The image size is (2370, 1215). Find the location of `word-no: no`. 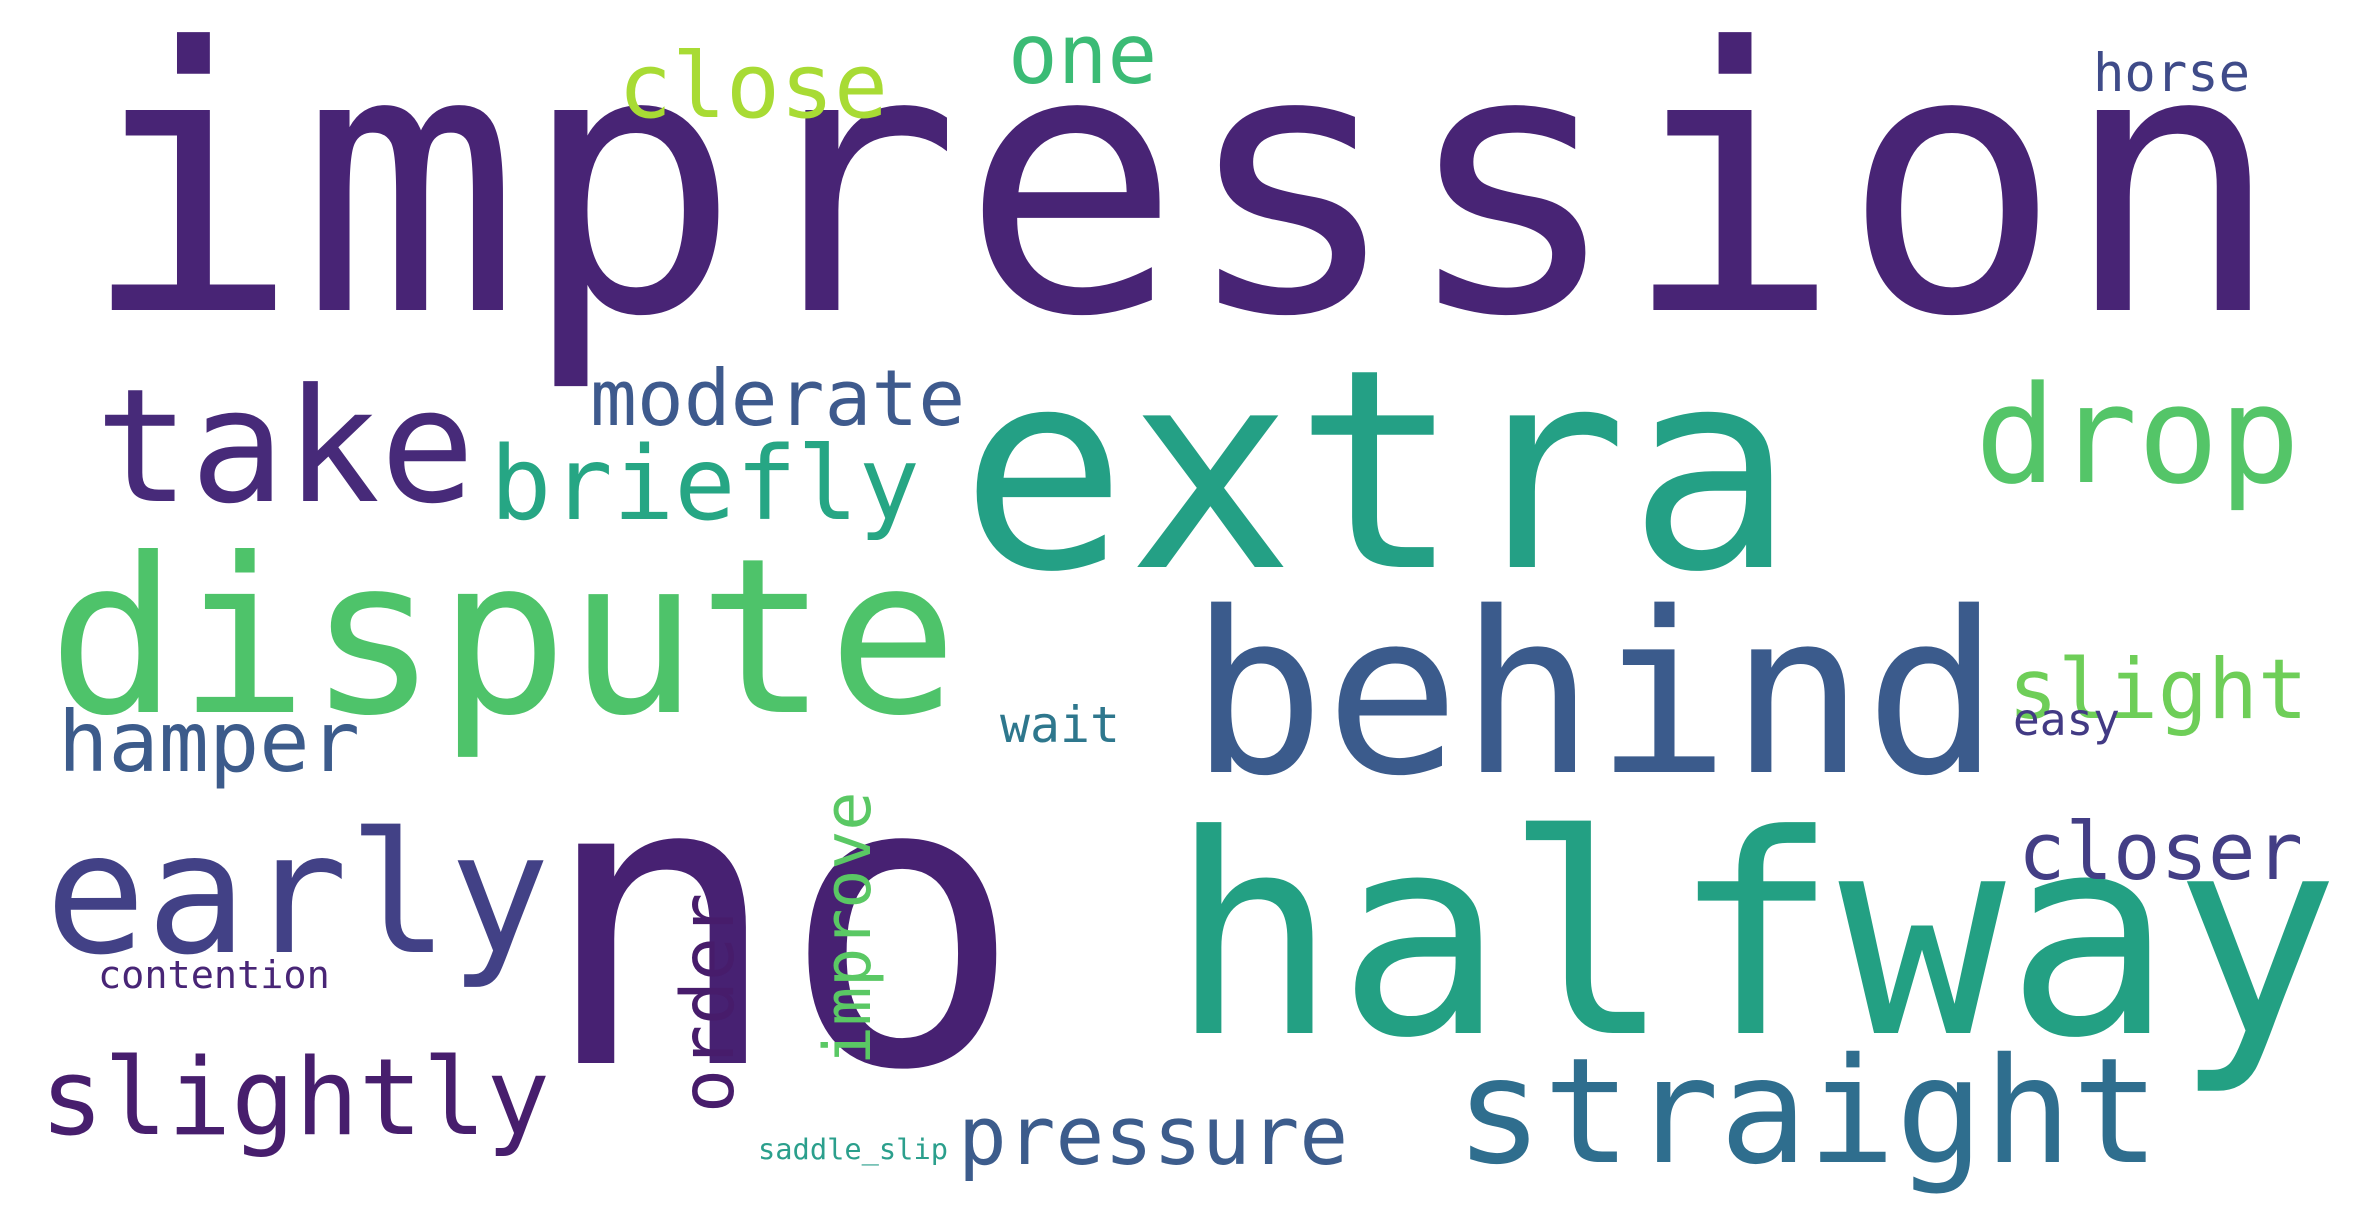

word-no: no is located at coordinates (782, 925).